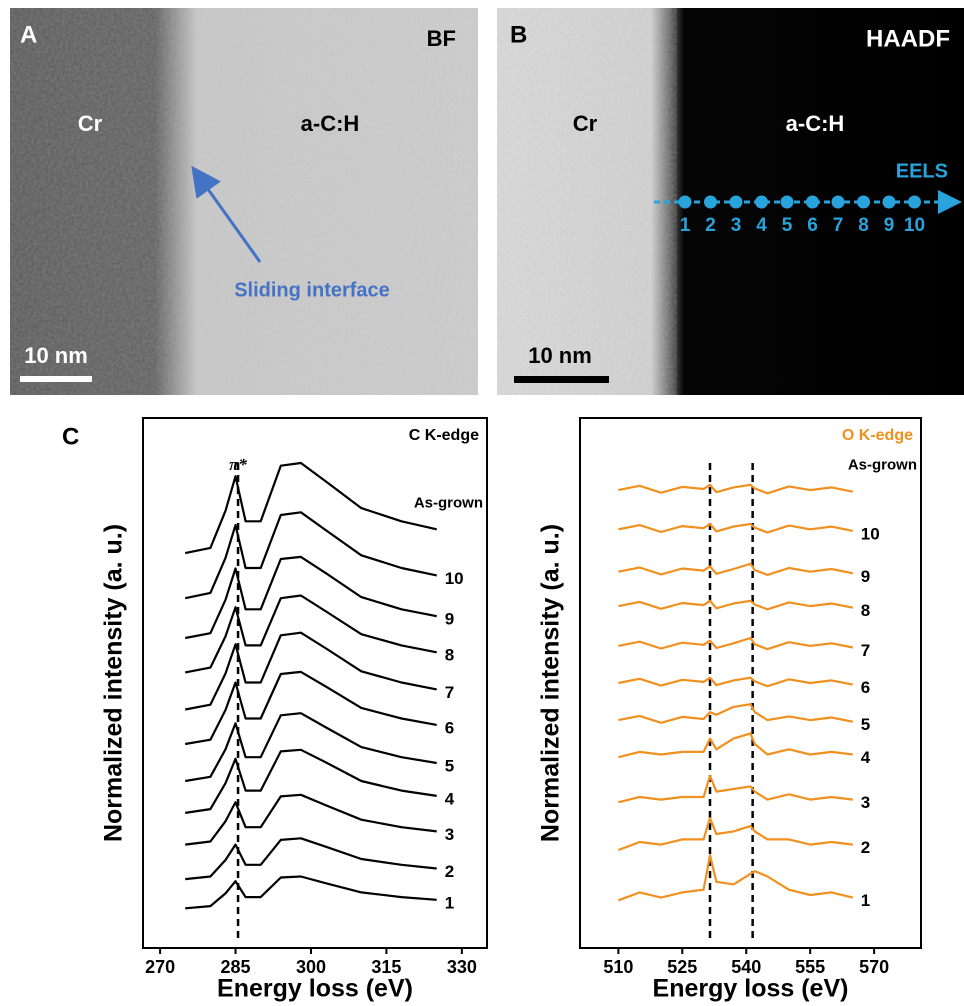 The width and height of the screenshot is (964, 1006). I want to click on interface-arrow, so click(226, 214).